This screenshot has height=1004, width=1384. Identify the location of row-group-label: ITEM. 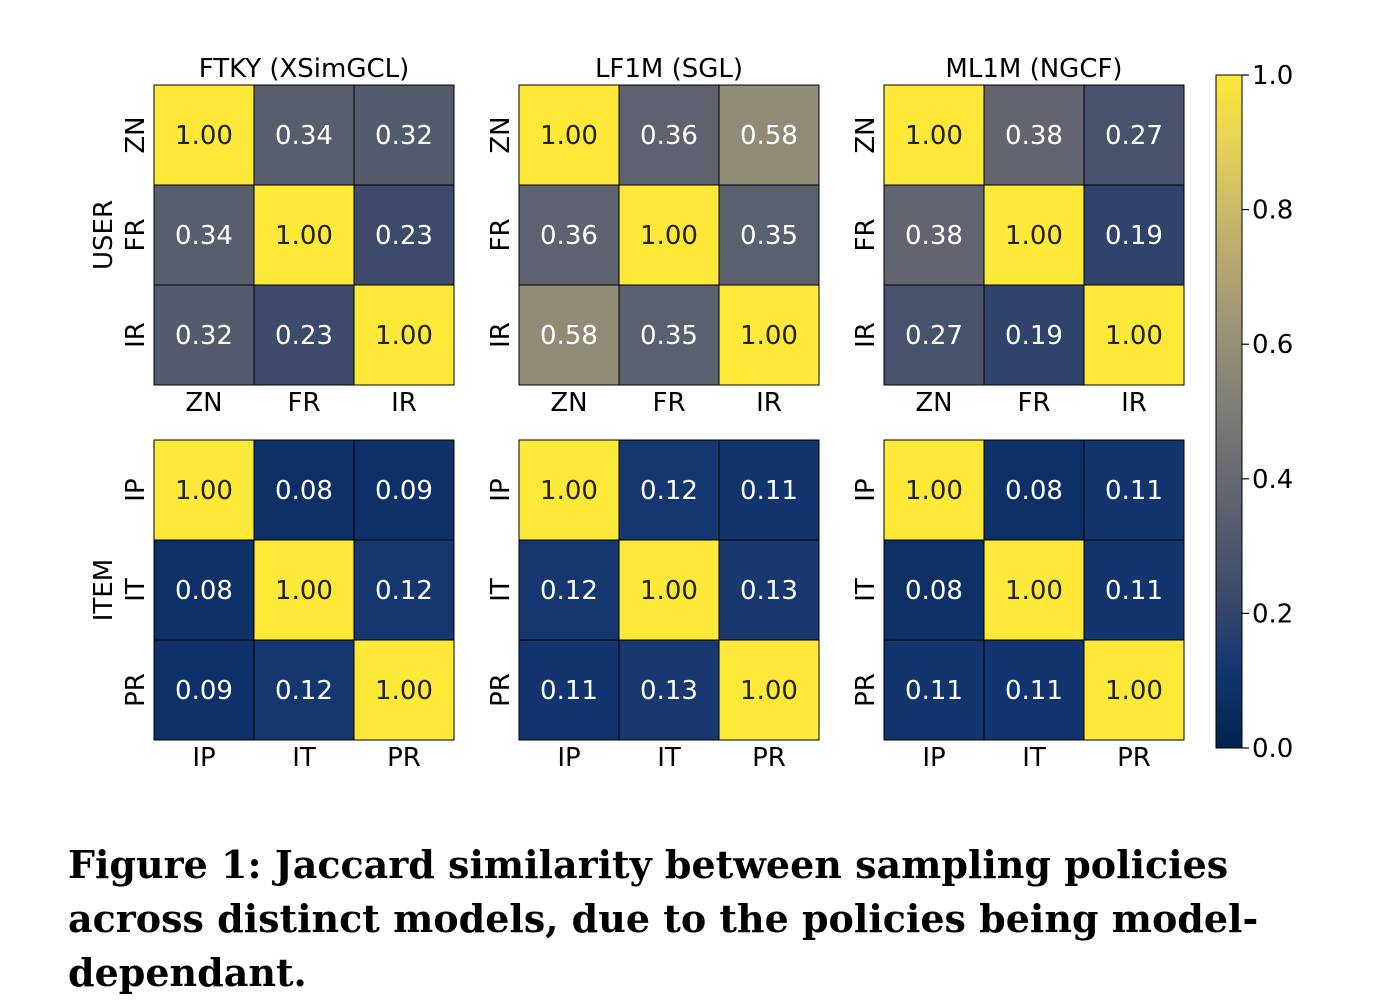
(104, 590).